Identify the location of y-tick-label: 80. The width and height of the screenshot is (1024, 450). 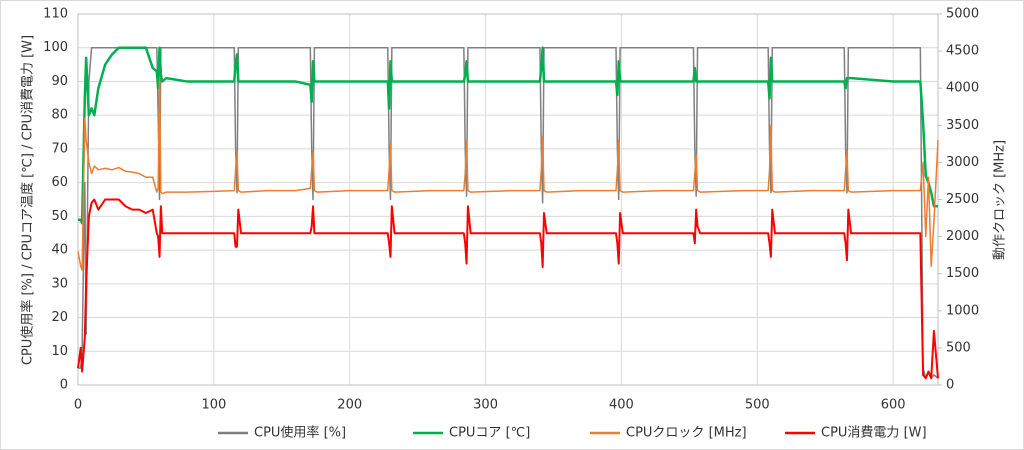
(59, 115).